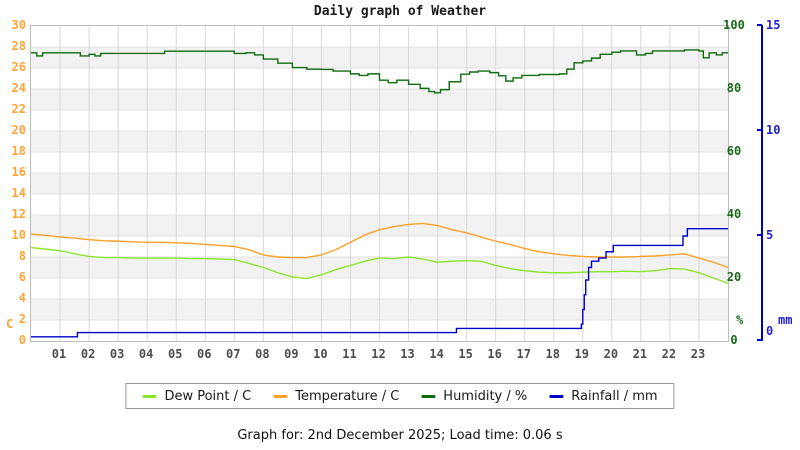 Image resolution: width=800 pixels, height=450 pixels. I want to click on legend-item-humidity: Humidity / %, so click(474, 396).